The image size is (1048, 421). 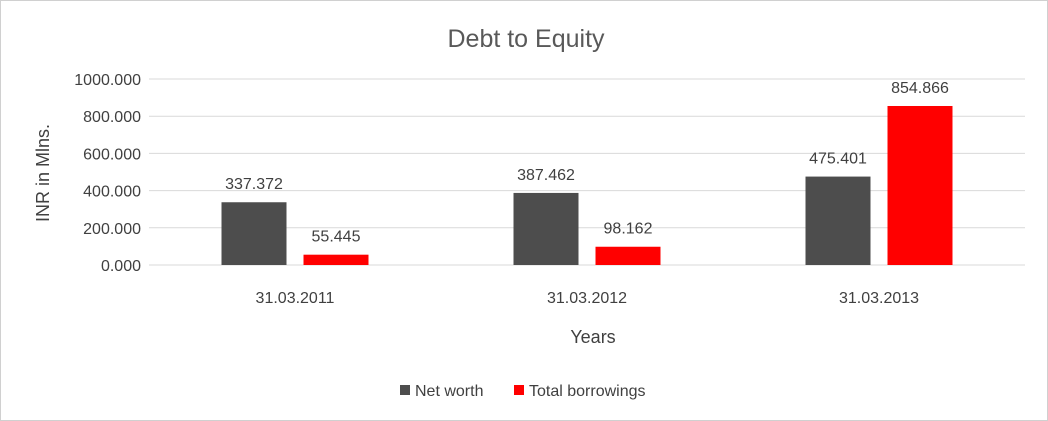 What do you see at coordinates (838, 159) in the screenshot?
I see `data-label: 475.401` at bounding box center [838, 159].